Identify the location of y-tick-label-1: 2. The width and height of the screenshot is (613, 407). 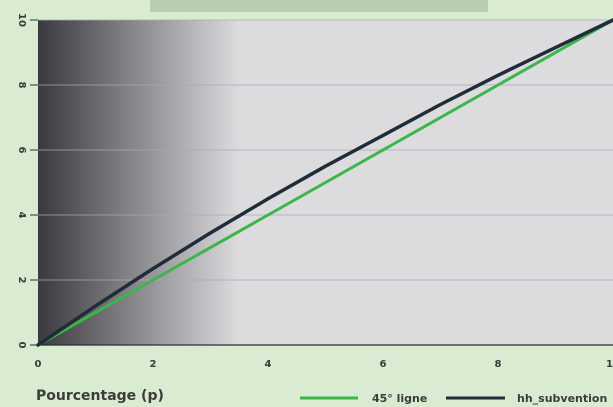
(21, 280).